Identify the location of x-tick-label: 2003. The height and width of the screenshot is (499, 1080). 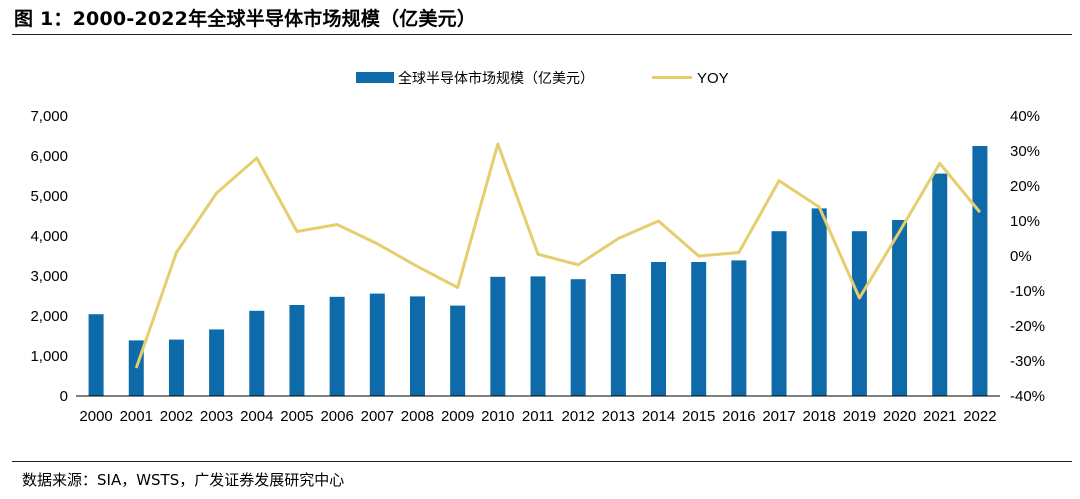
(216, 416).